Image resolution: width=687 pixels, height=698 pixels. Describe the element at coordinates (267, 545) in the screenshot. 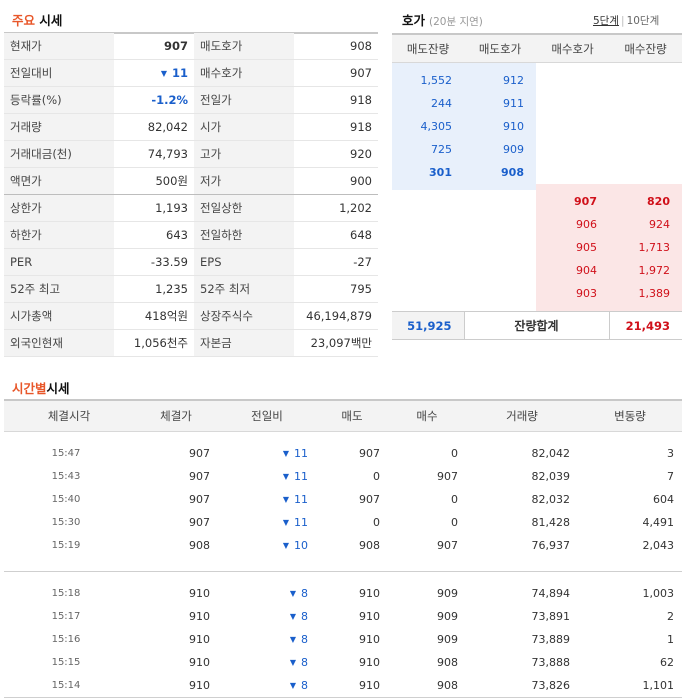

I see `trade-change: 10` at that location.